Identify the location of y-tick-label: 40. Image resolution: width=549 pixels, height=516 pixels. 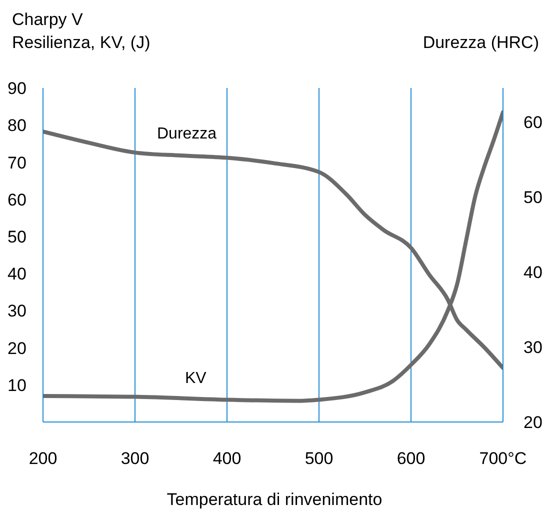
(17, 274).